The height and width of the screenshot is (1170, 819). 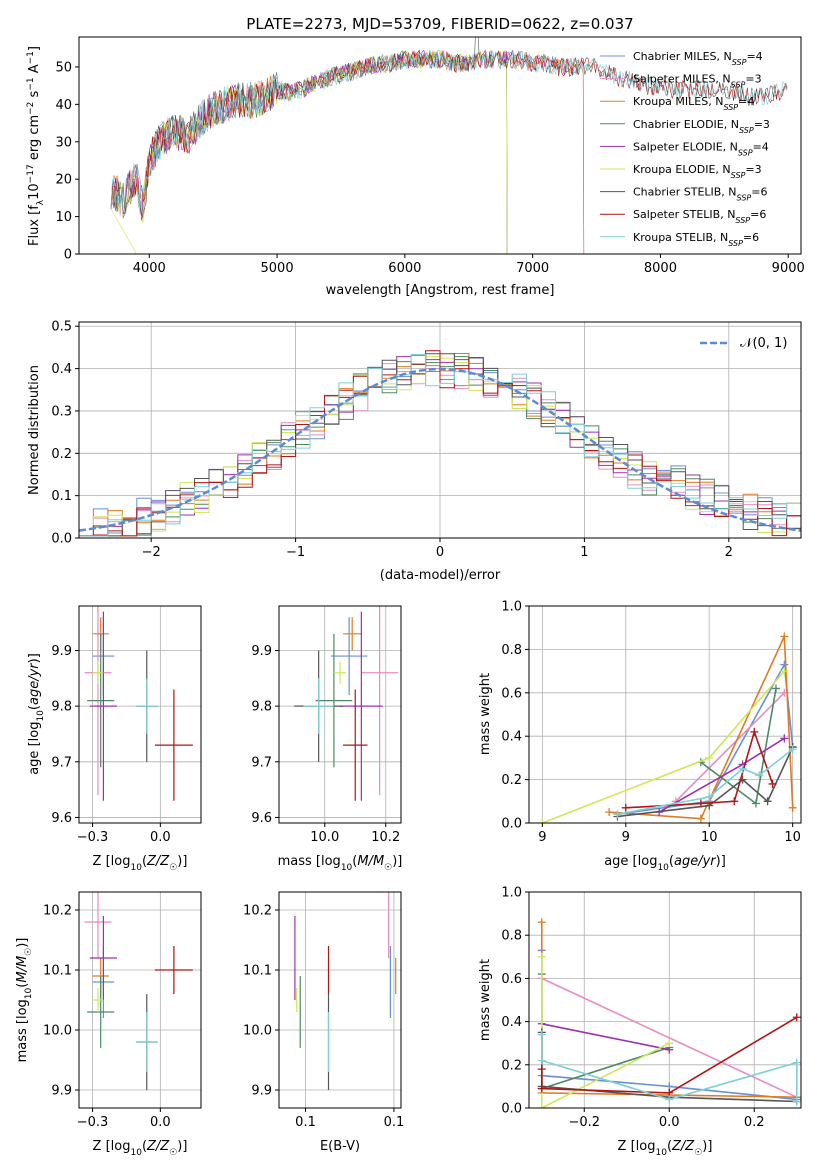 I want to click on legend-label: Kroupa STELIB, NSSP=6, so click(x=696, y=239).